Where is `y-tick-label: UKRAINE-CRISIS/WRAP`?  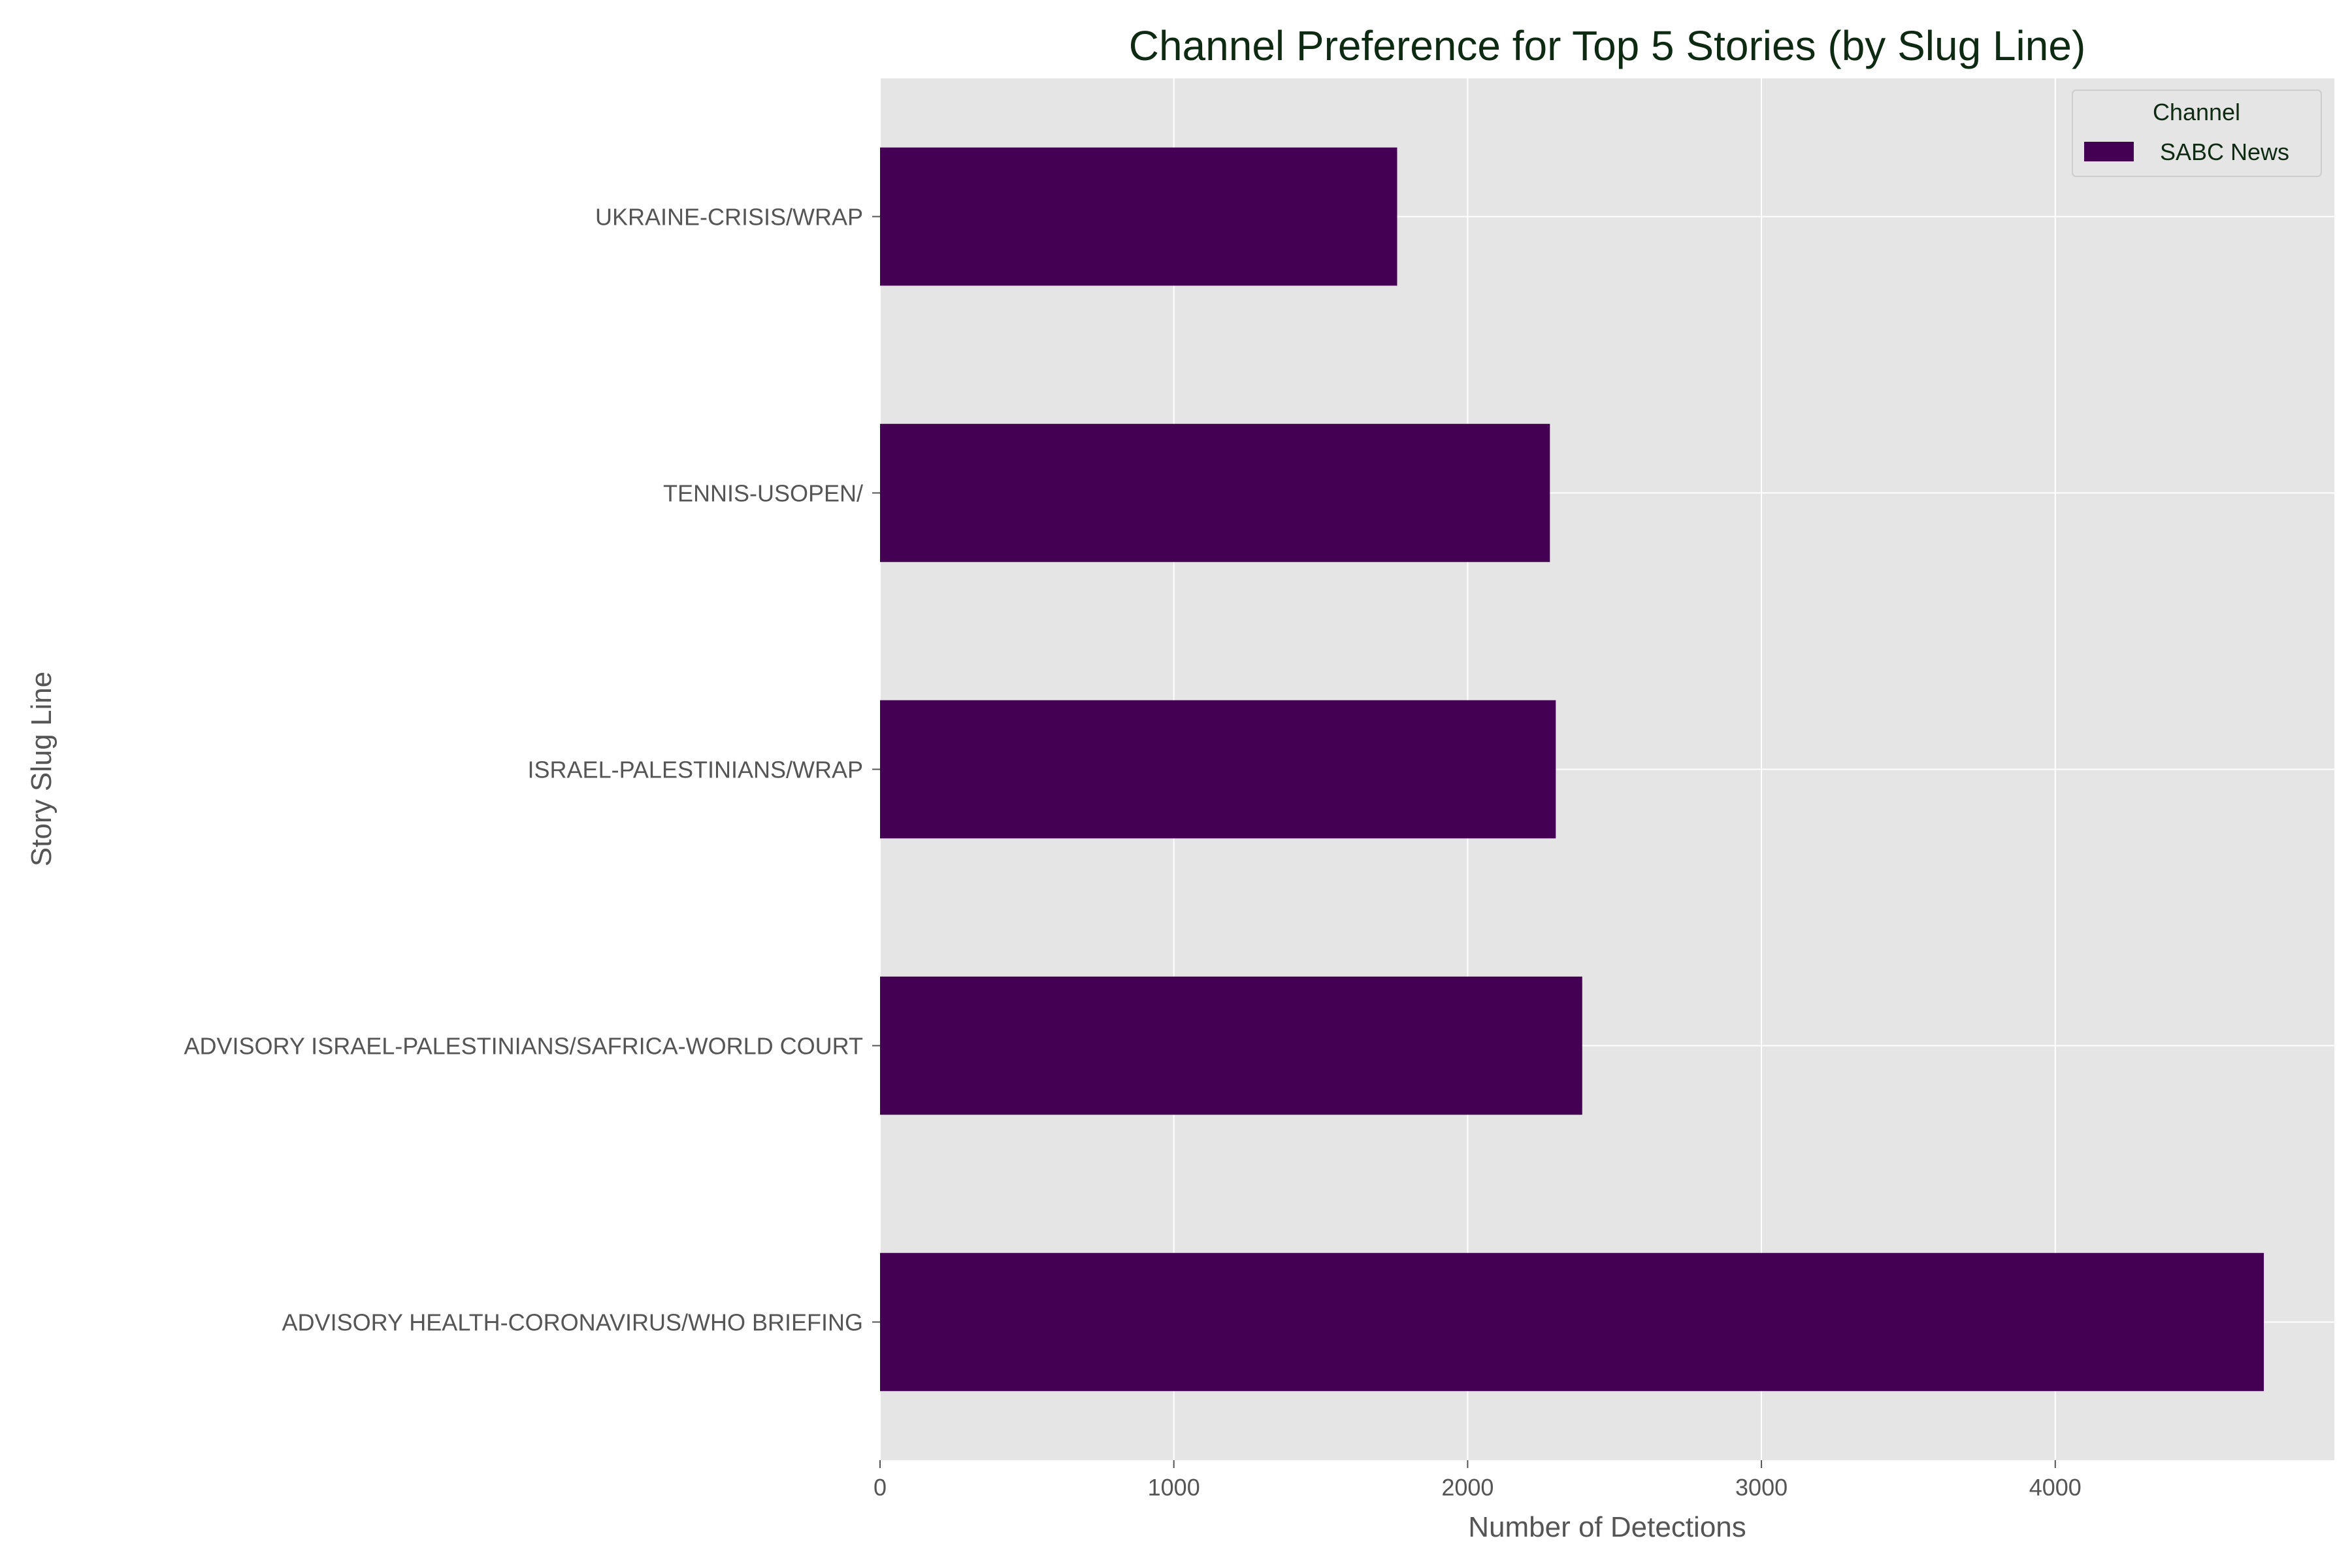 y-tick-label: UKRAINE-CRISIS/WRAP is located at coordinates (729, 217).